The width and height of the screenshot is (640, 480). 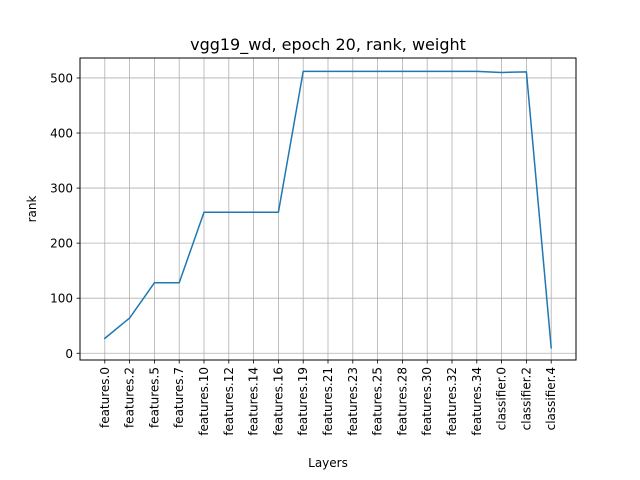 What do you see at coordinates (328, 401) in the screenshot?
I see `x-tick-label: features.21` at bounding box center [328, 401].